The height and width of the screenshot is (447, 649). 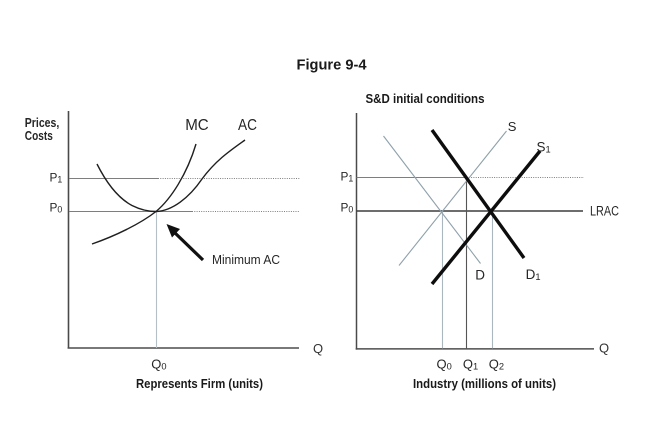 I want to click on svg-text: AC, so click(x=247, y=125).